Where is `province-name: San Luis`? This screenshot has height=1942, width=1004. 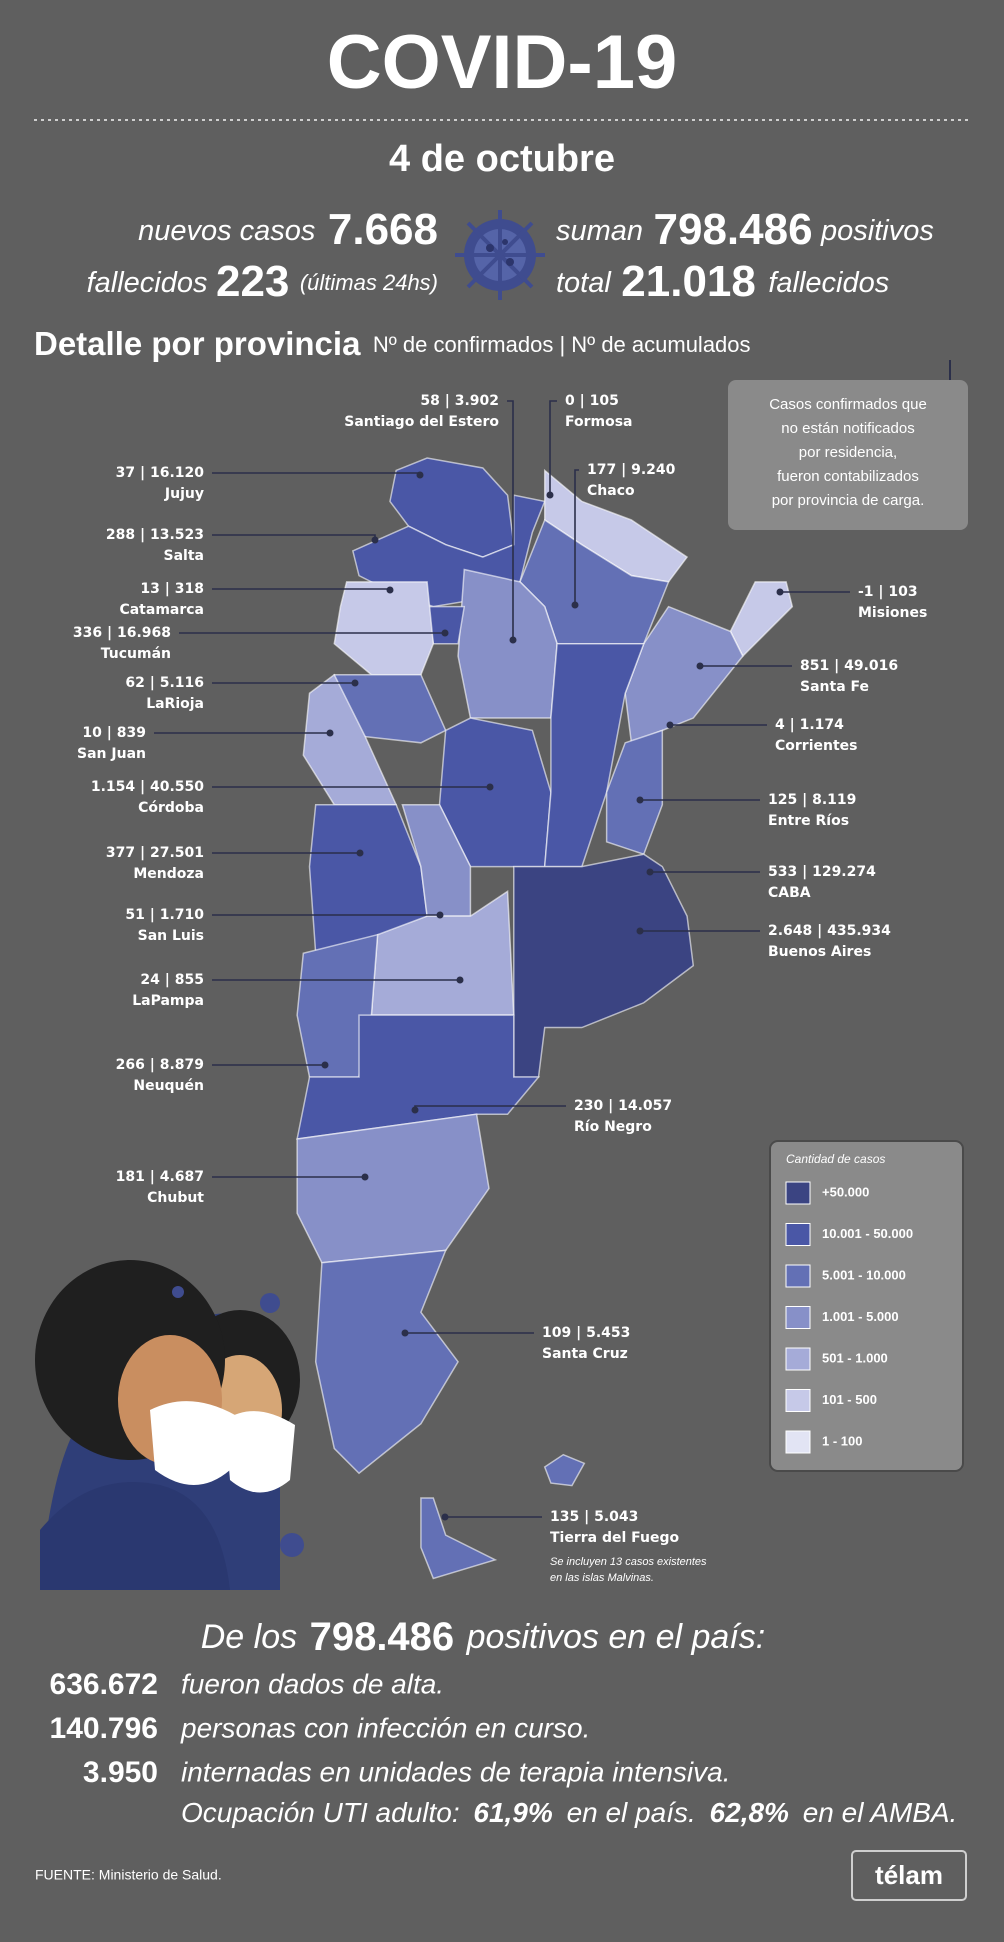
province-name: San Luis is located at coordinates (171, 936).